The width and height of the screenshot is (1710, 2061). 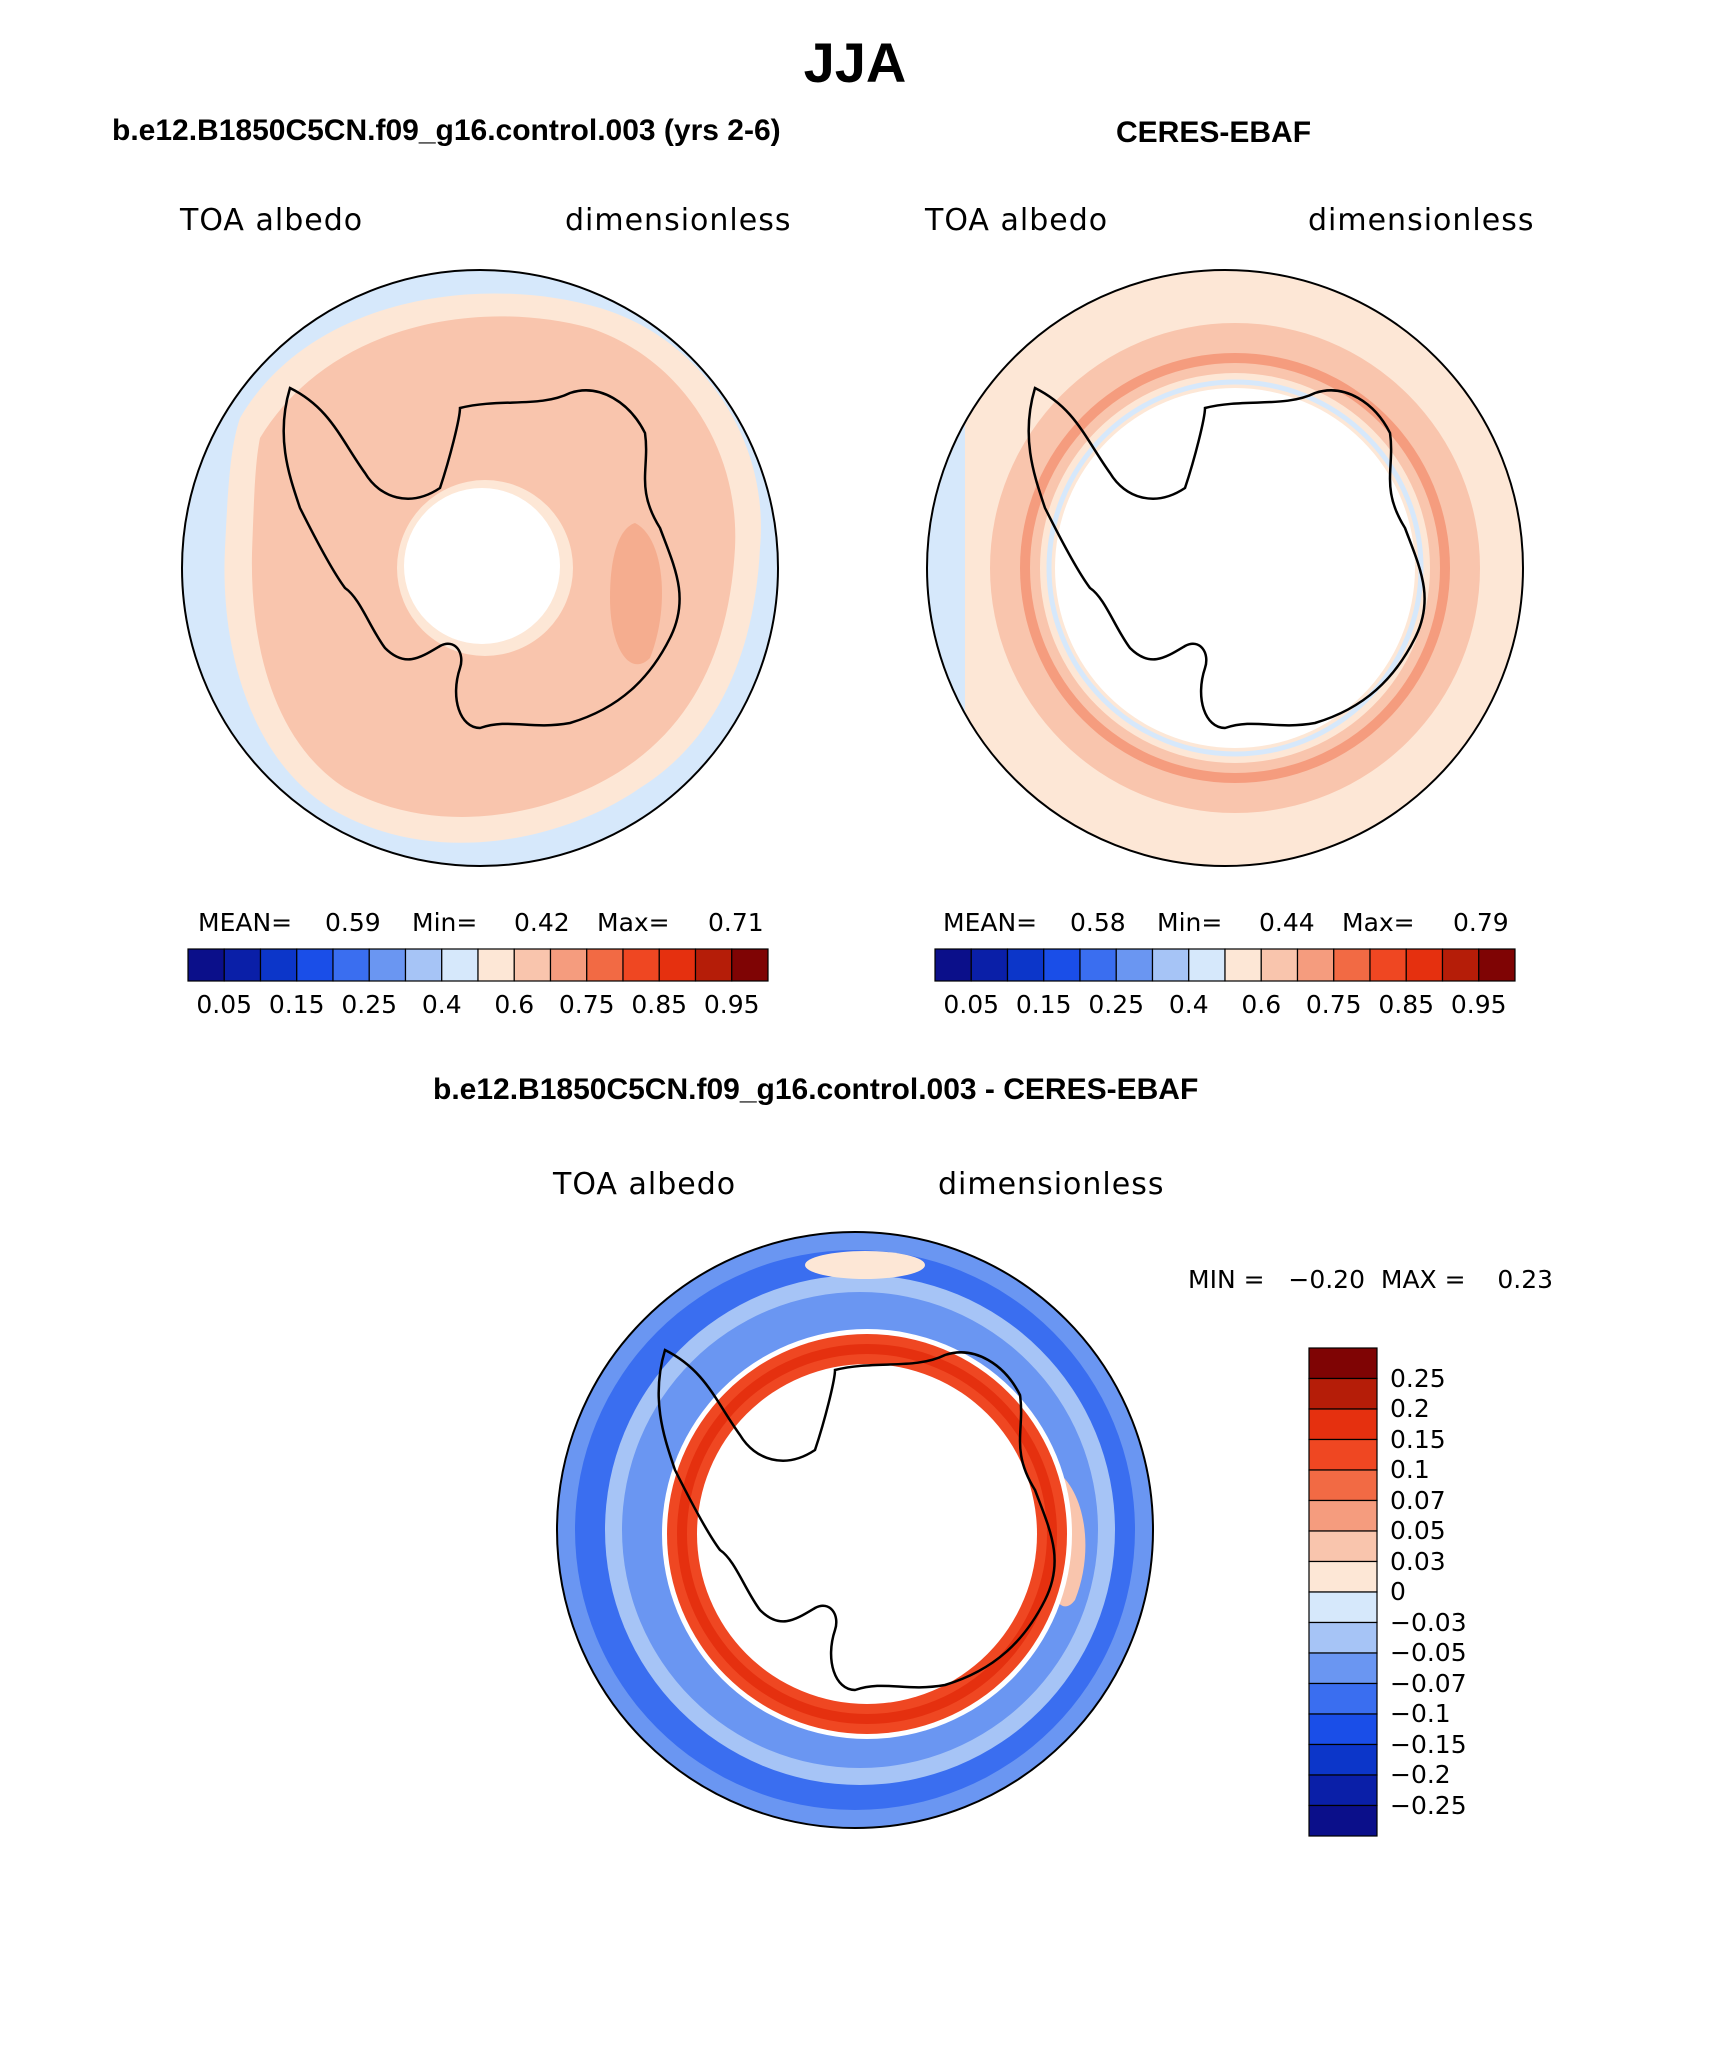 I want to click on panel-diff-min-max: MIN = −0.20 MAX = 0.23, so click(x=1371, y=1279).